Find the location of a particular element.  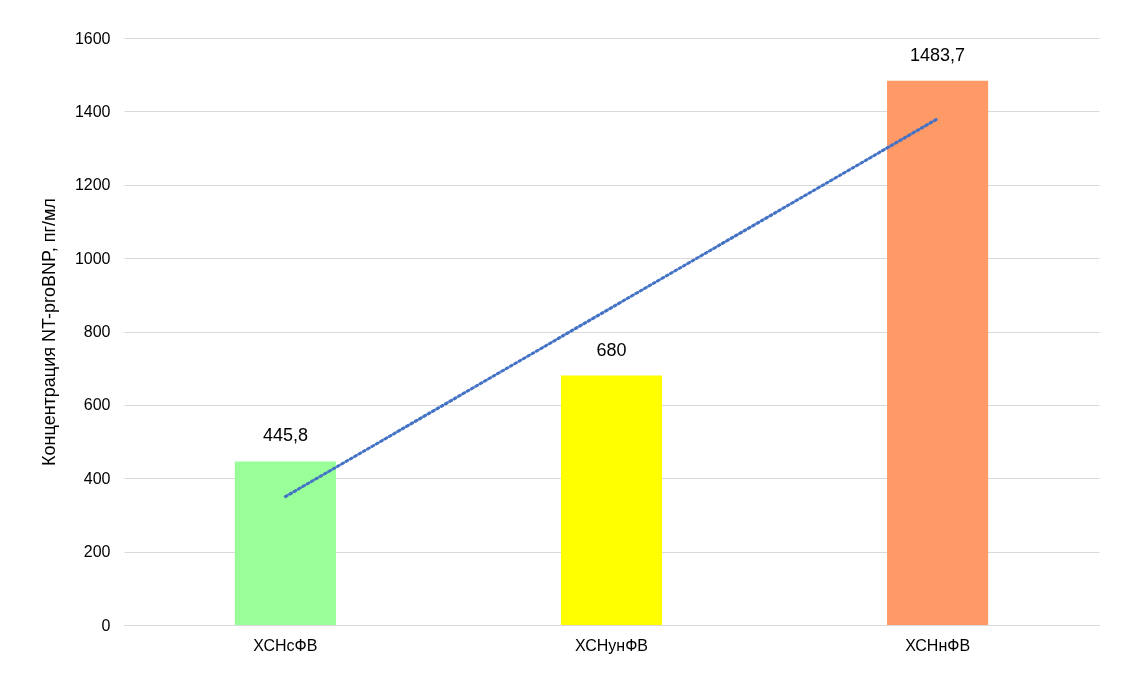

data-label: 445,8 is located at coordinates (285, 435).